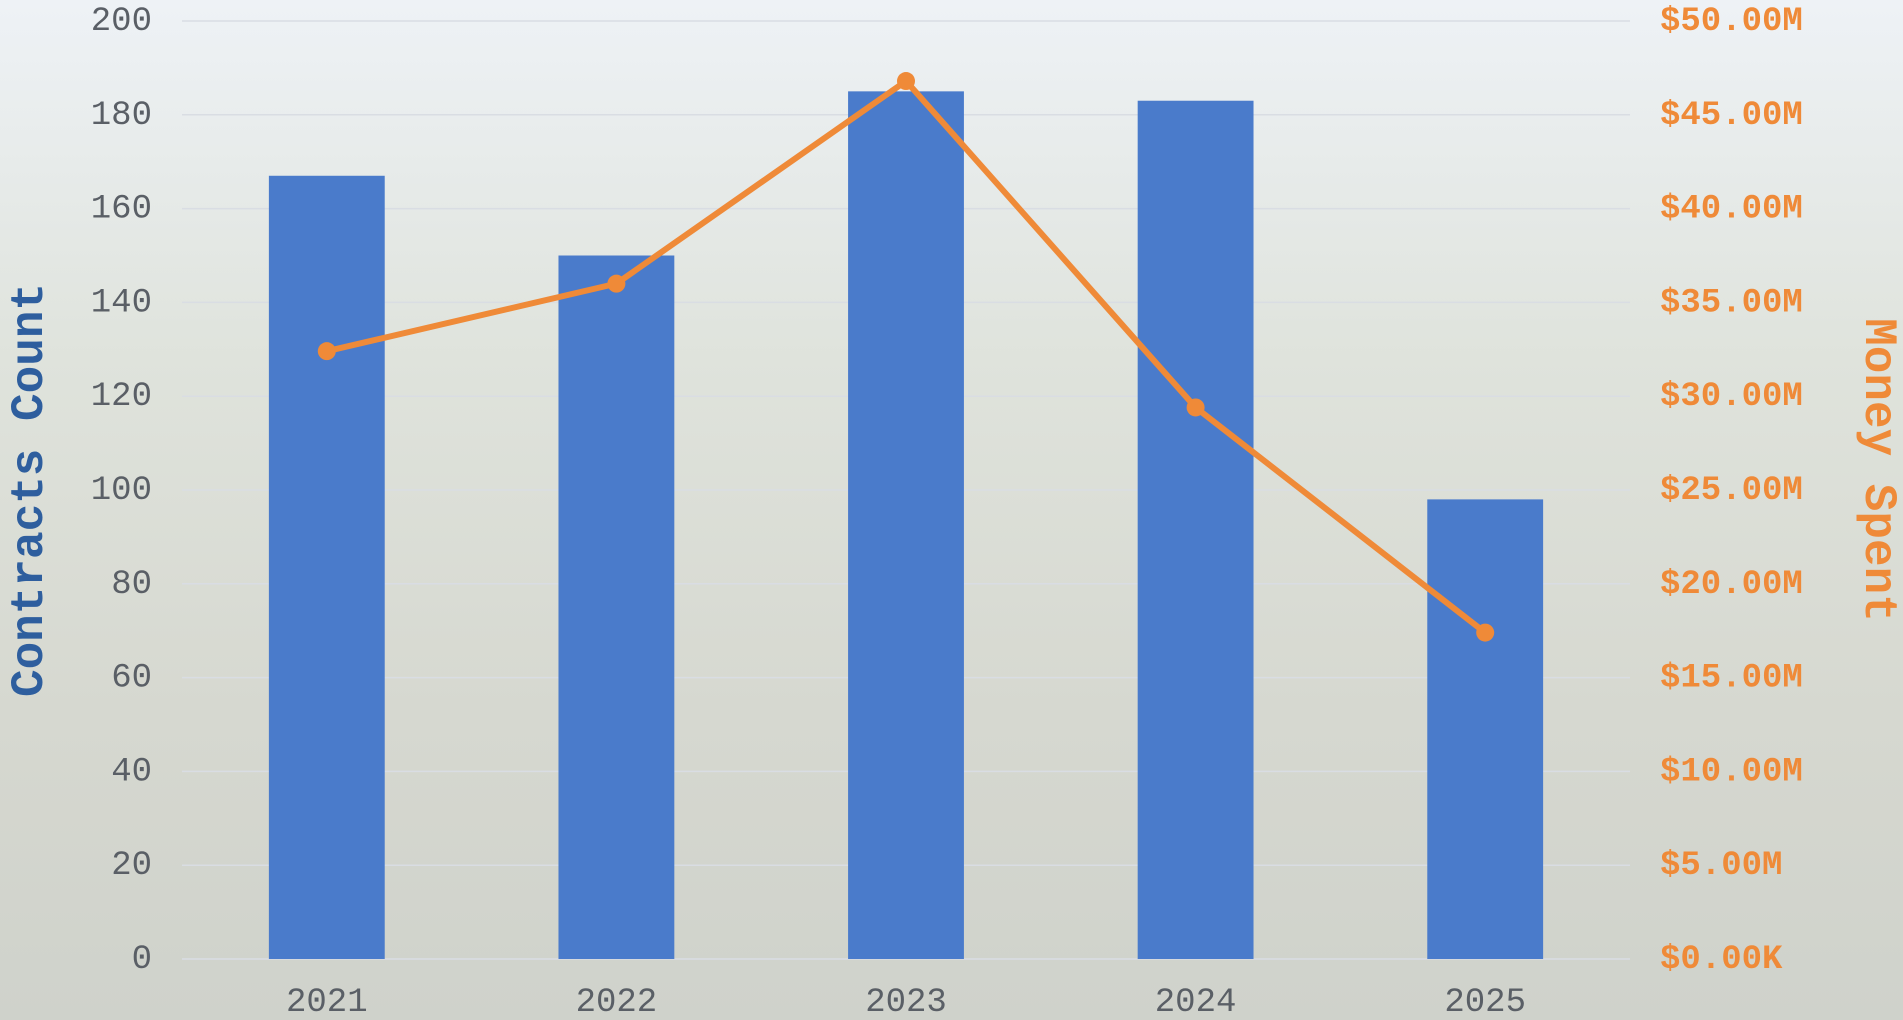 The image size is (1903, 1020). Describe the element at coordinates (121, 22) in the screenshot. I see `y-tick-label: 200` at that location.